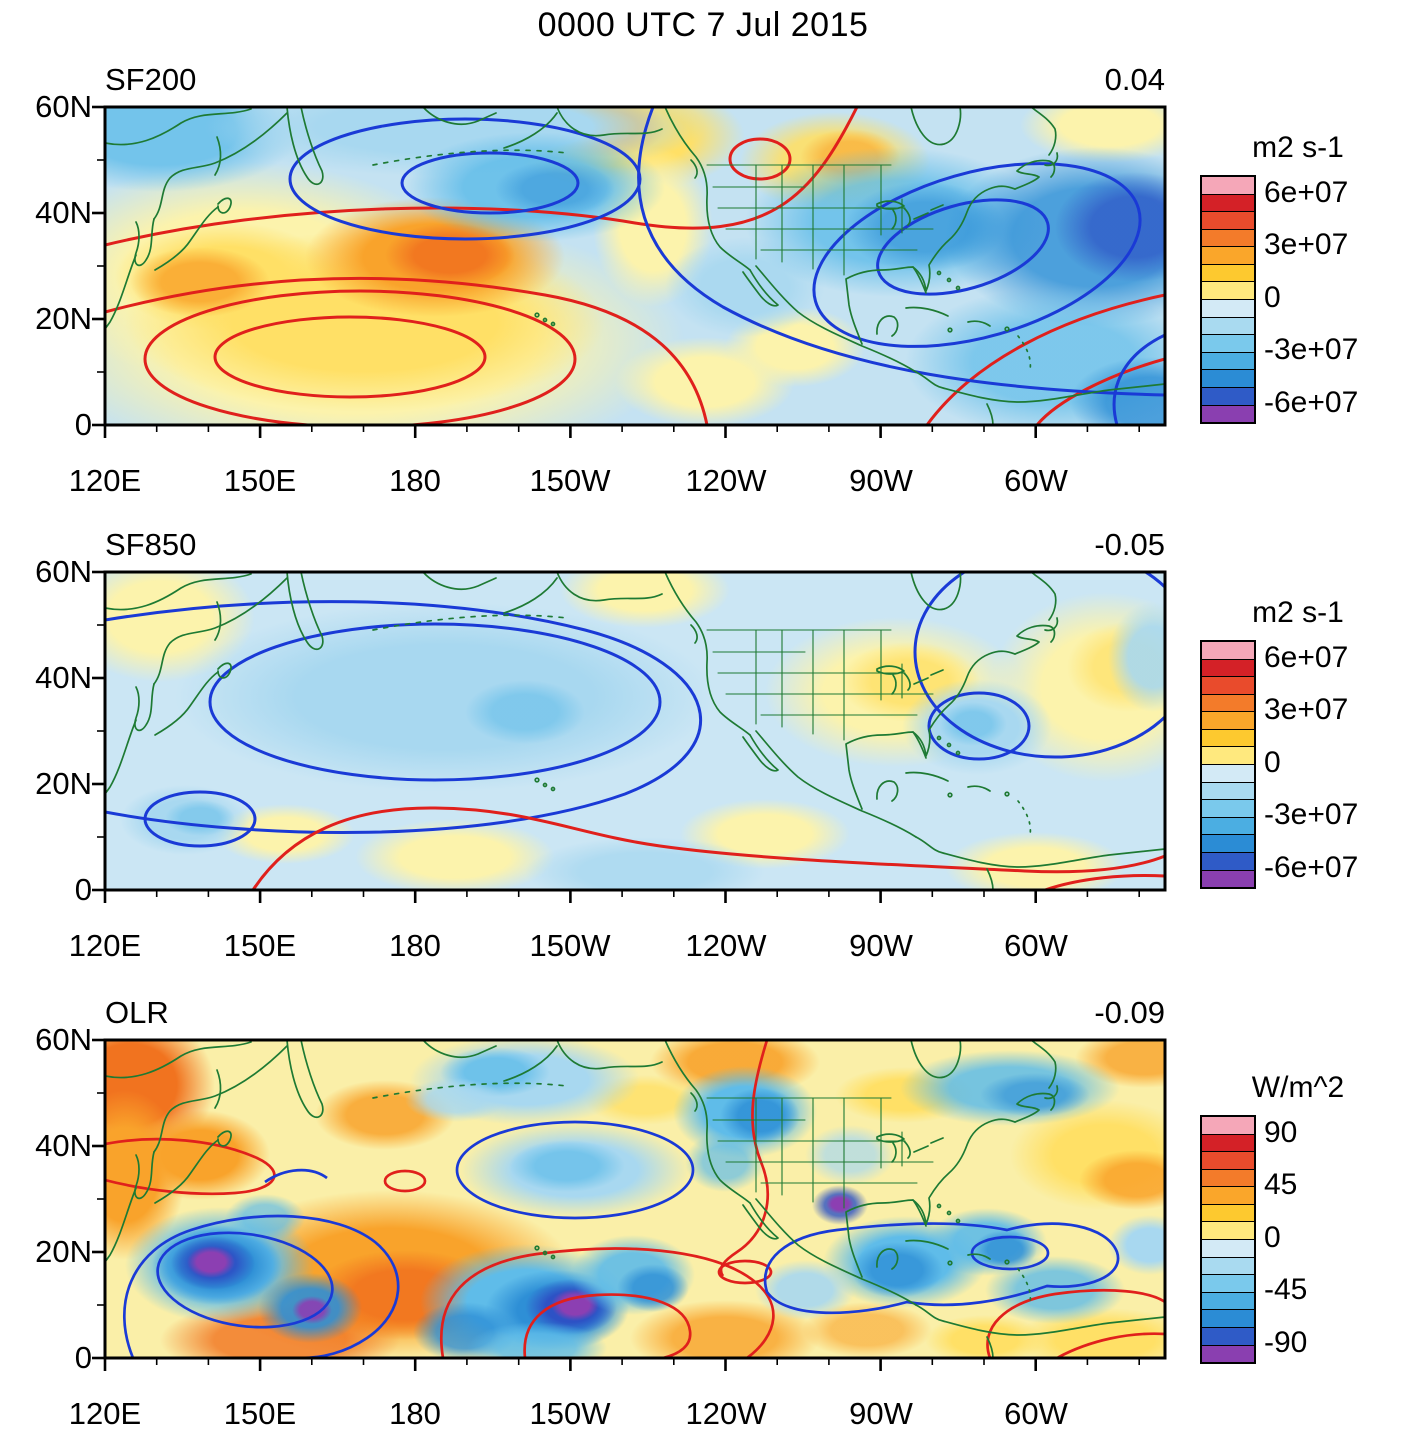  What do you see at coordinates (260, 945) in the screenshot?
I see `x-tick-label: 150E` at bounding box center [260, 945].